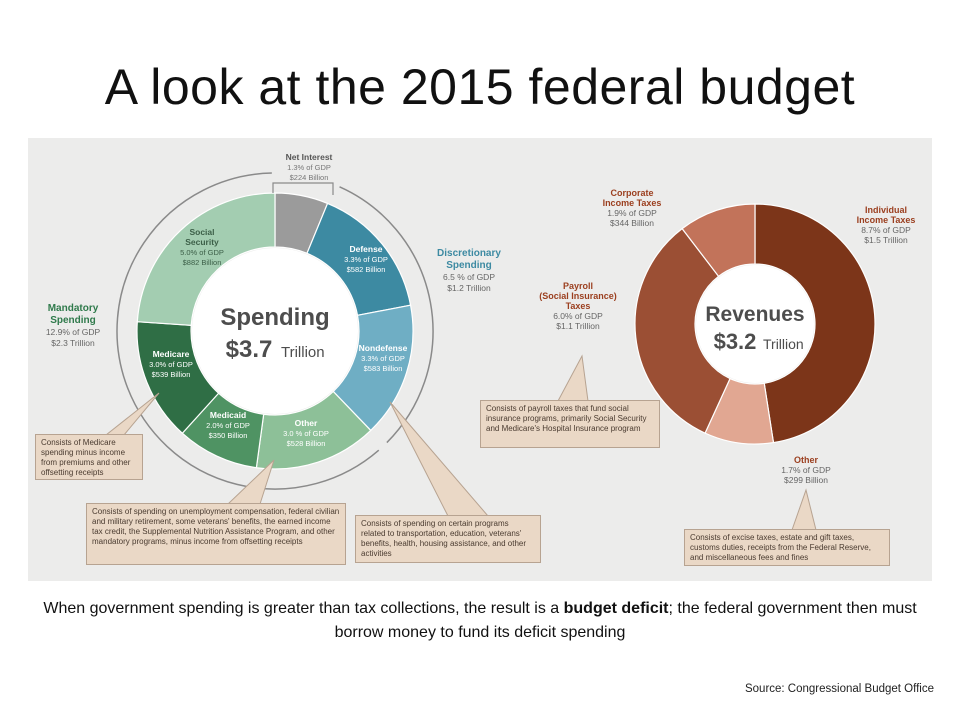 The image size is (960, 720). I want to click on discretionary-label: Spending, so click(469, 265).